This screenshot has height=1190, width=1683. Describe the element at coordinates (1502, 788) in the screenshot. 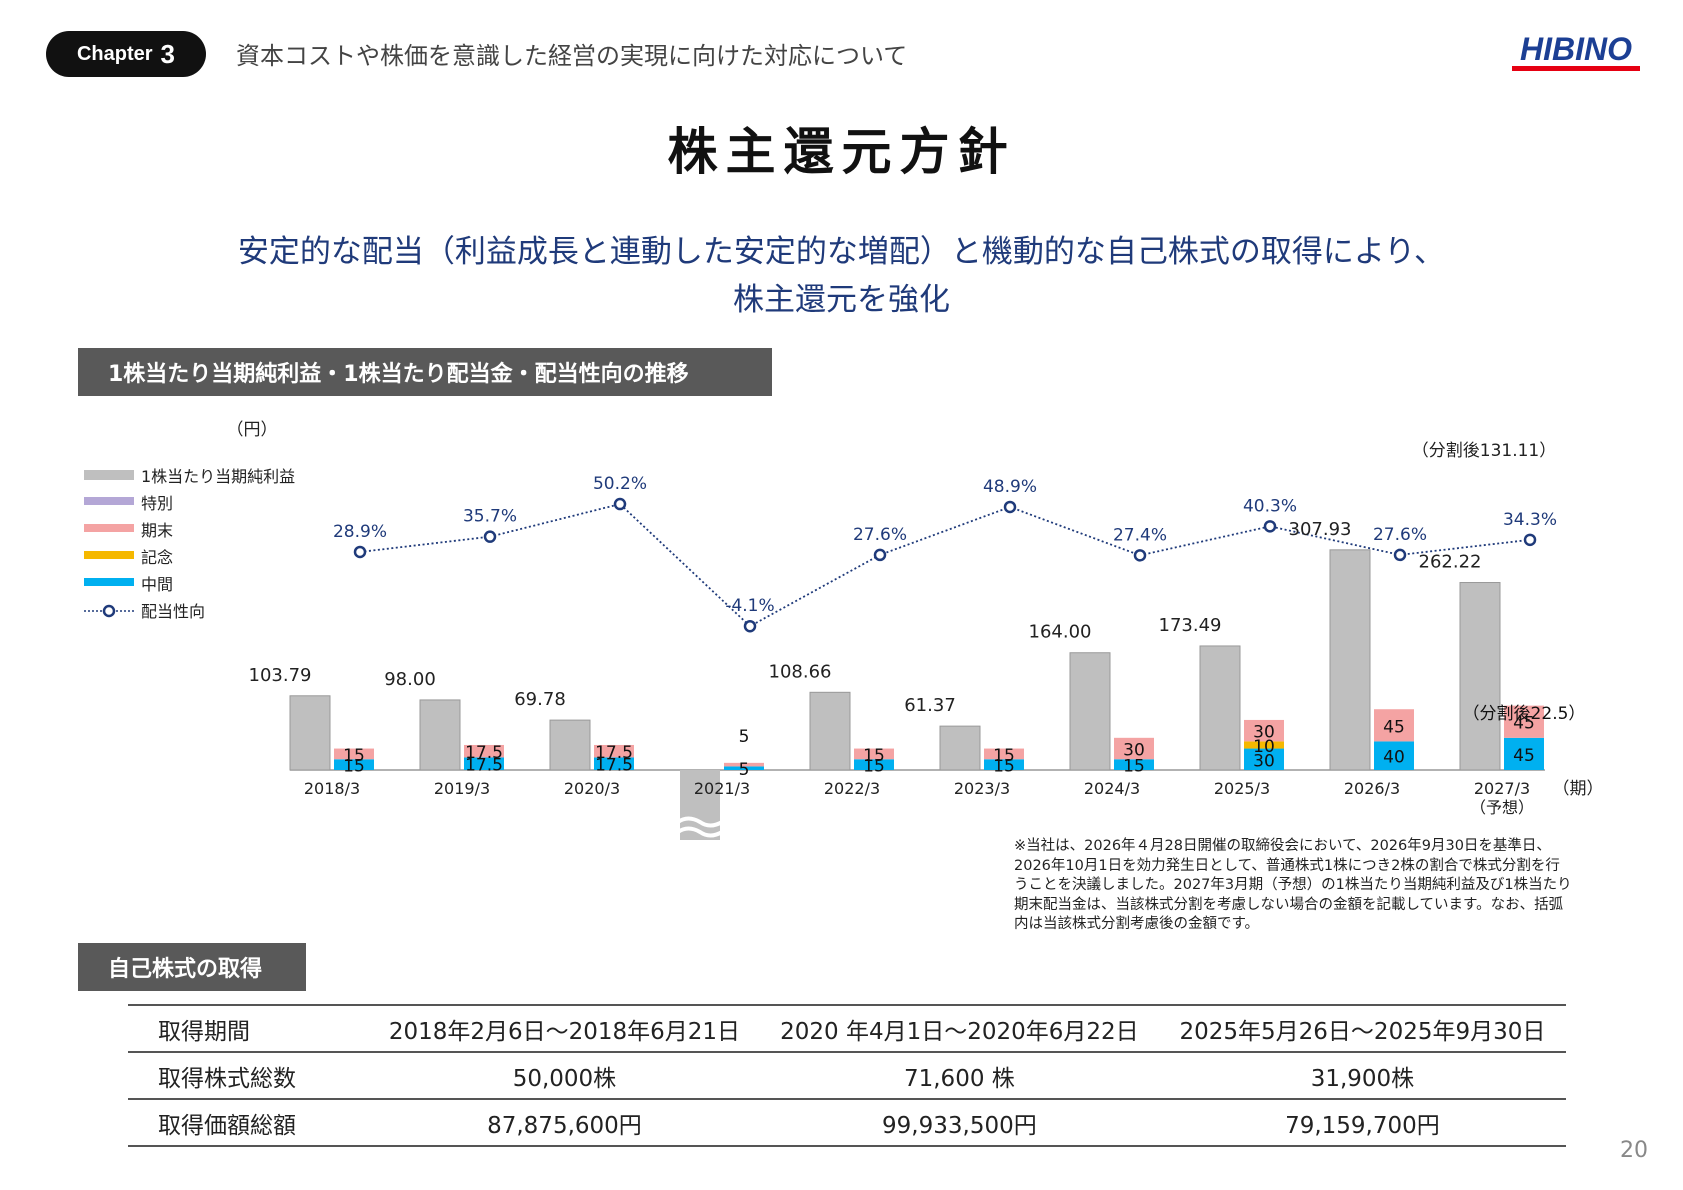

I see `x-tick-label: 2027/3` at that location.